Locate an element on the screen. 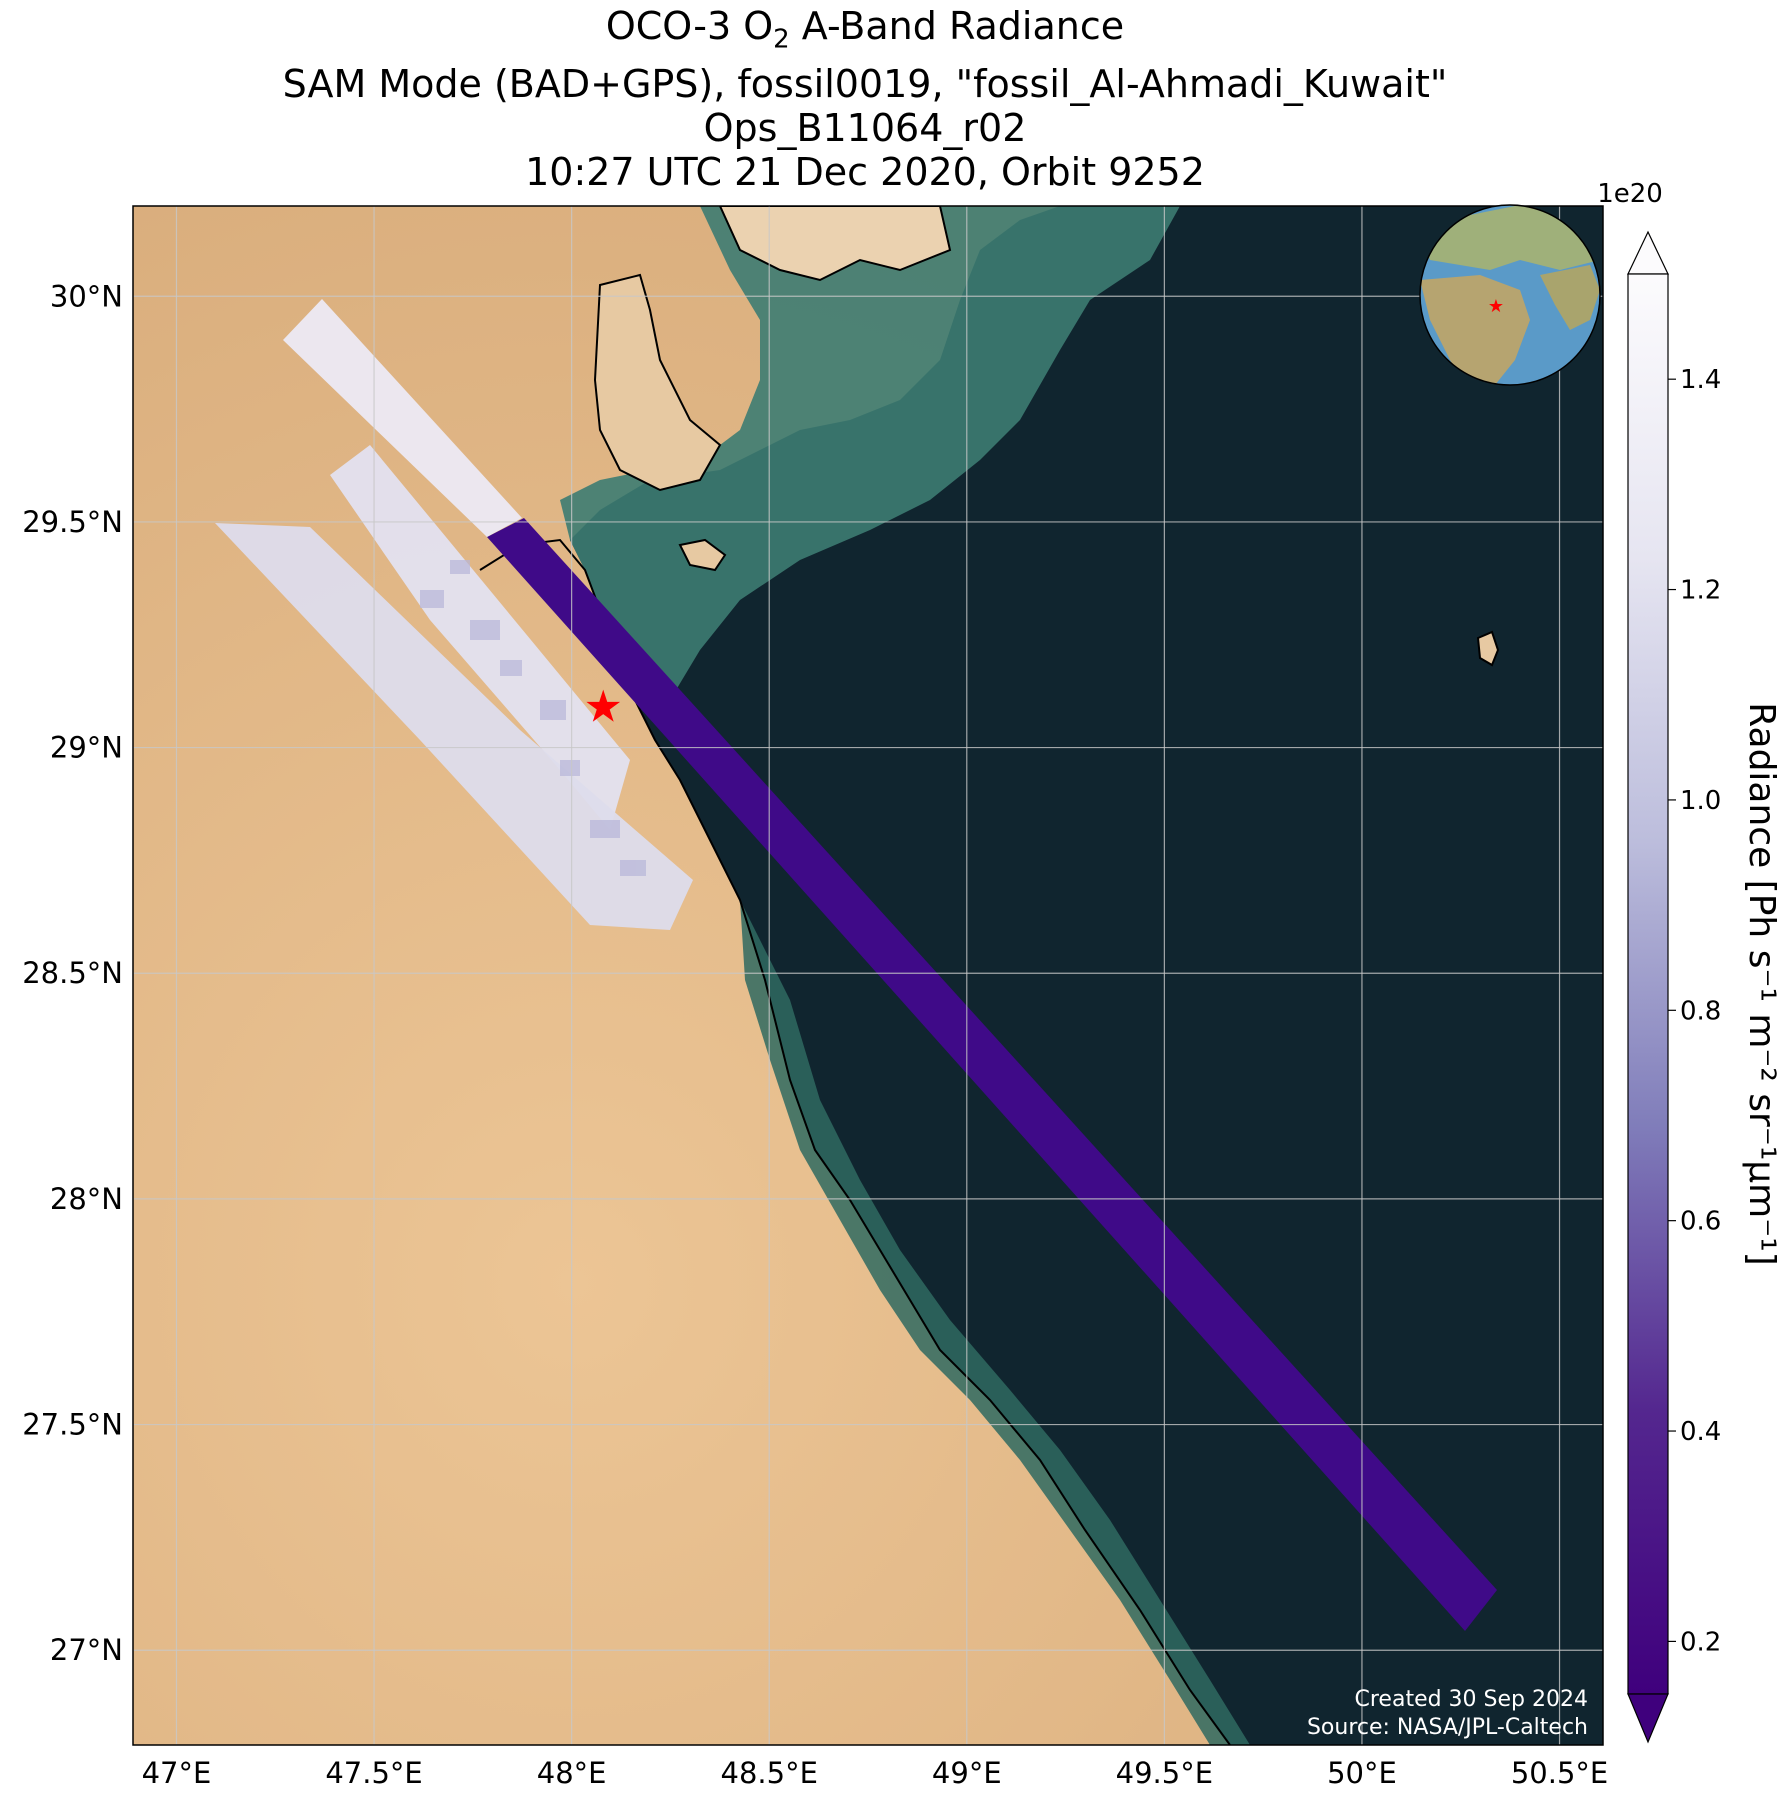  colorbar-tick-label: 0.8 is located at coordinates (1700, 1011).